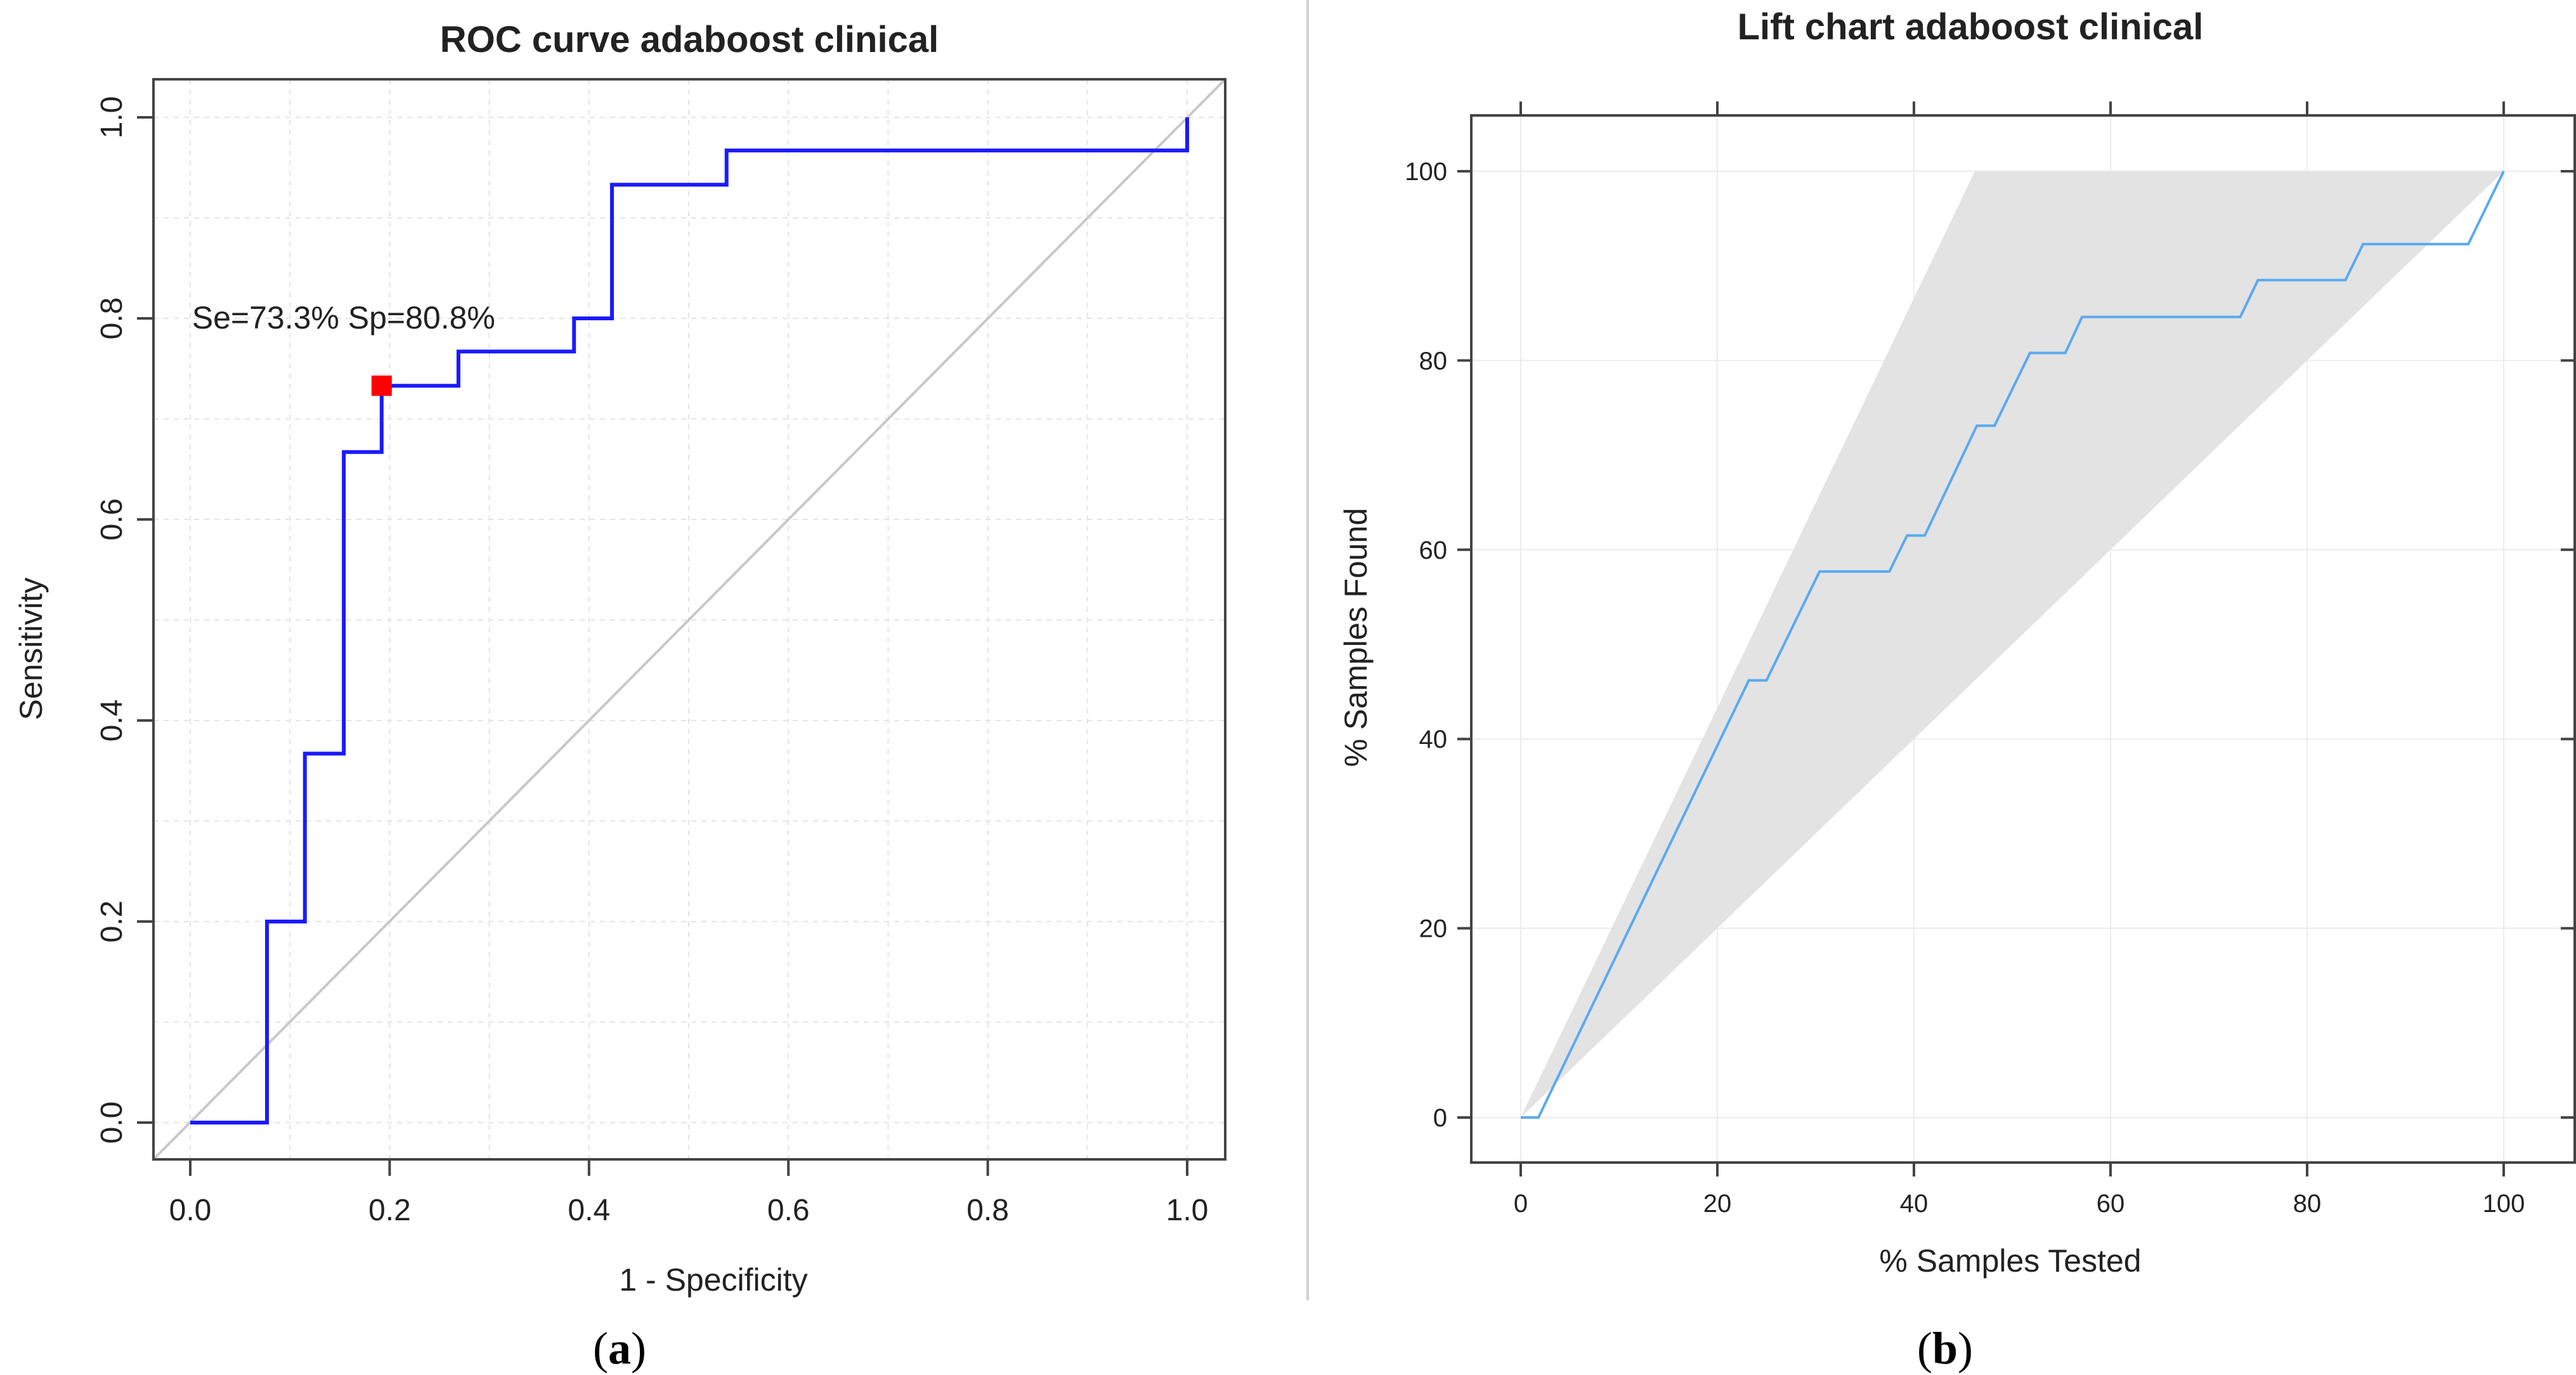 This screenshot has height=1375, width=2576. I want to click on lift-y-tick-label: 40, so click(1433, 739).